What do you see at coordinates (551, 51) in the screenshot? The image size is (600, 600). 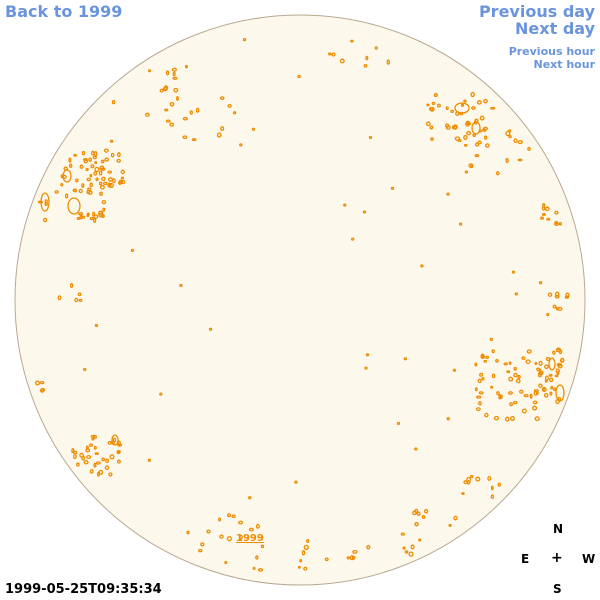 I see `previous-hour-link: Previous hour` at bounding box center [551, 51].